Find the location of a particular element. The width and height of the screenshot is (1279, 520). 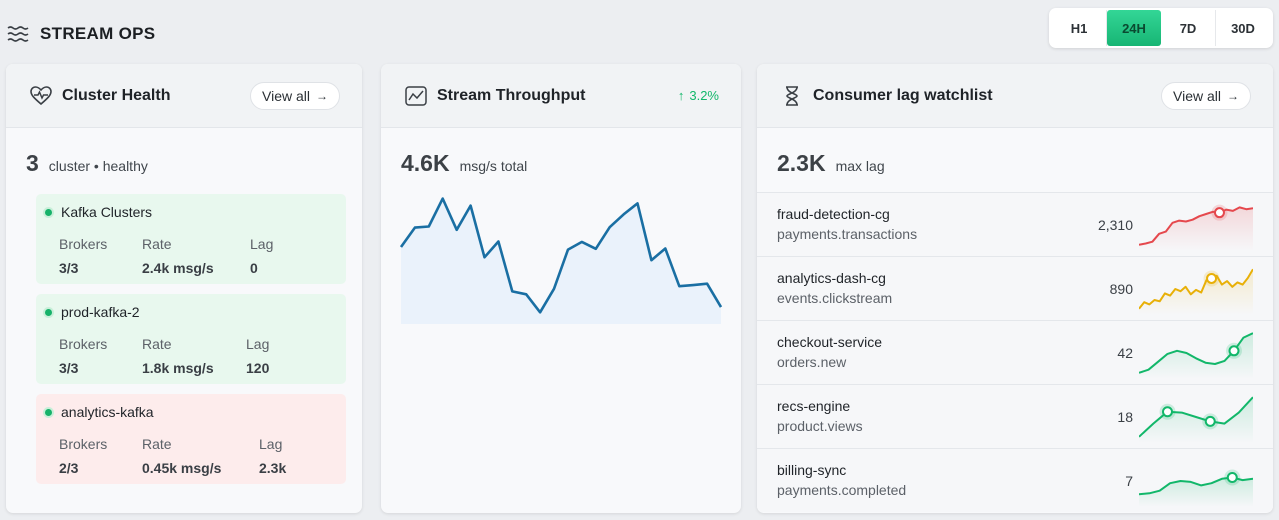

consumer-group: checkout-service is located at coordinates (830, 342).